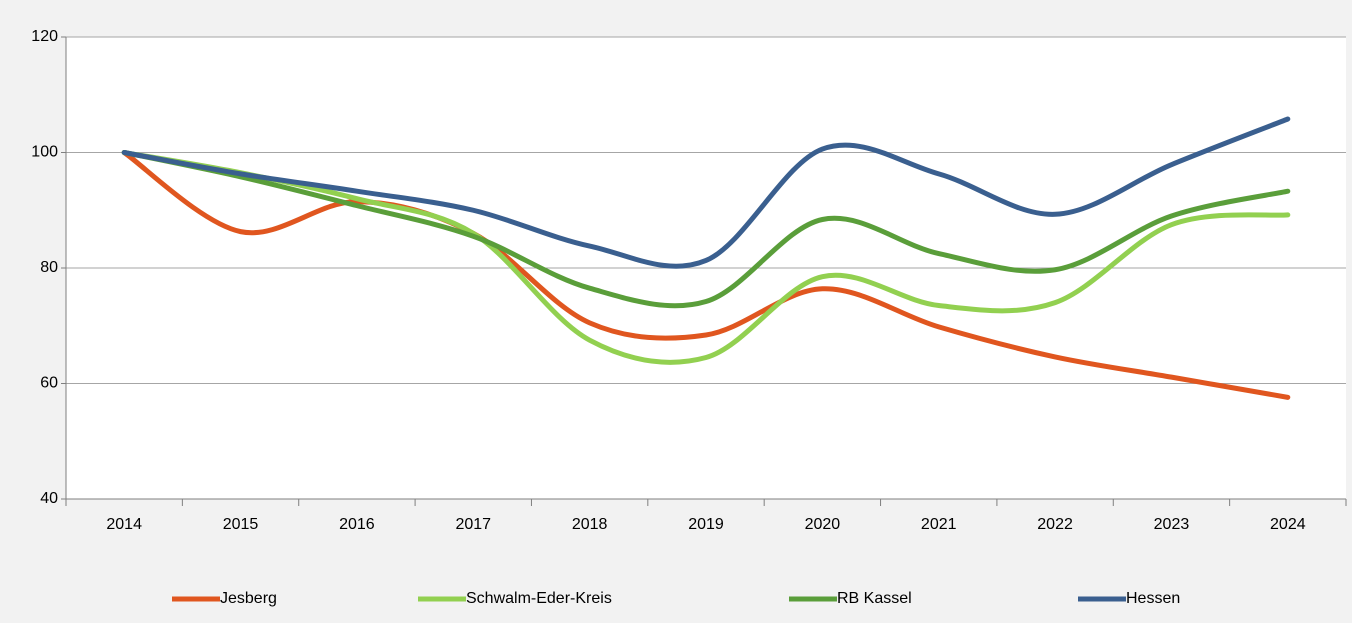  Describe the element at coordinates (1153, 598) in the screenshot. I see `legend-label: Hessen` at that location.